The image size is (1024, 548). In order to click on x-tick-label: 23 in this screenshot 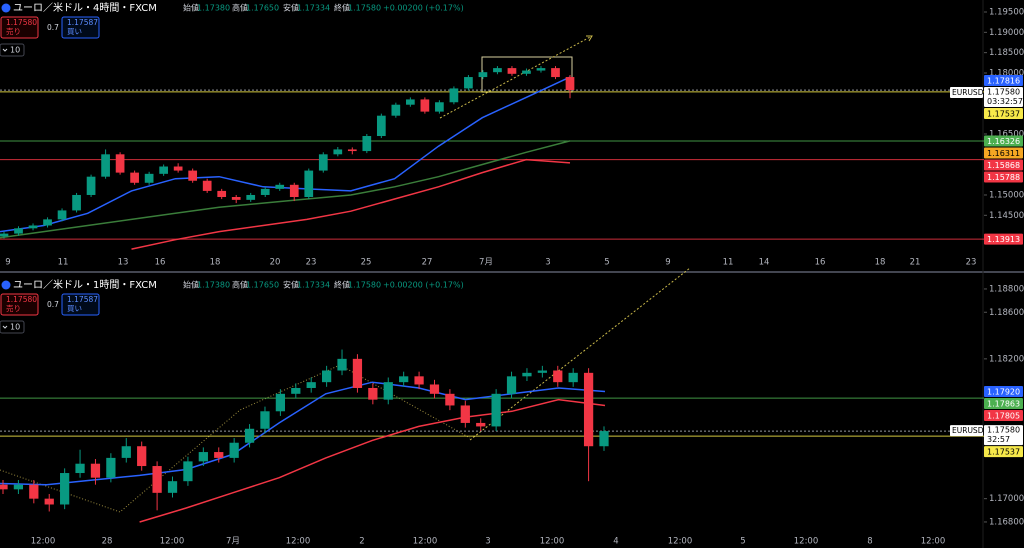, I will do `click(971, 263)`.